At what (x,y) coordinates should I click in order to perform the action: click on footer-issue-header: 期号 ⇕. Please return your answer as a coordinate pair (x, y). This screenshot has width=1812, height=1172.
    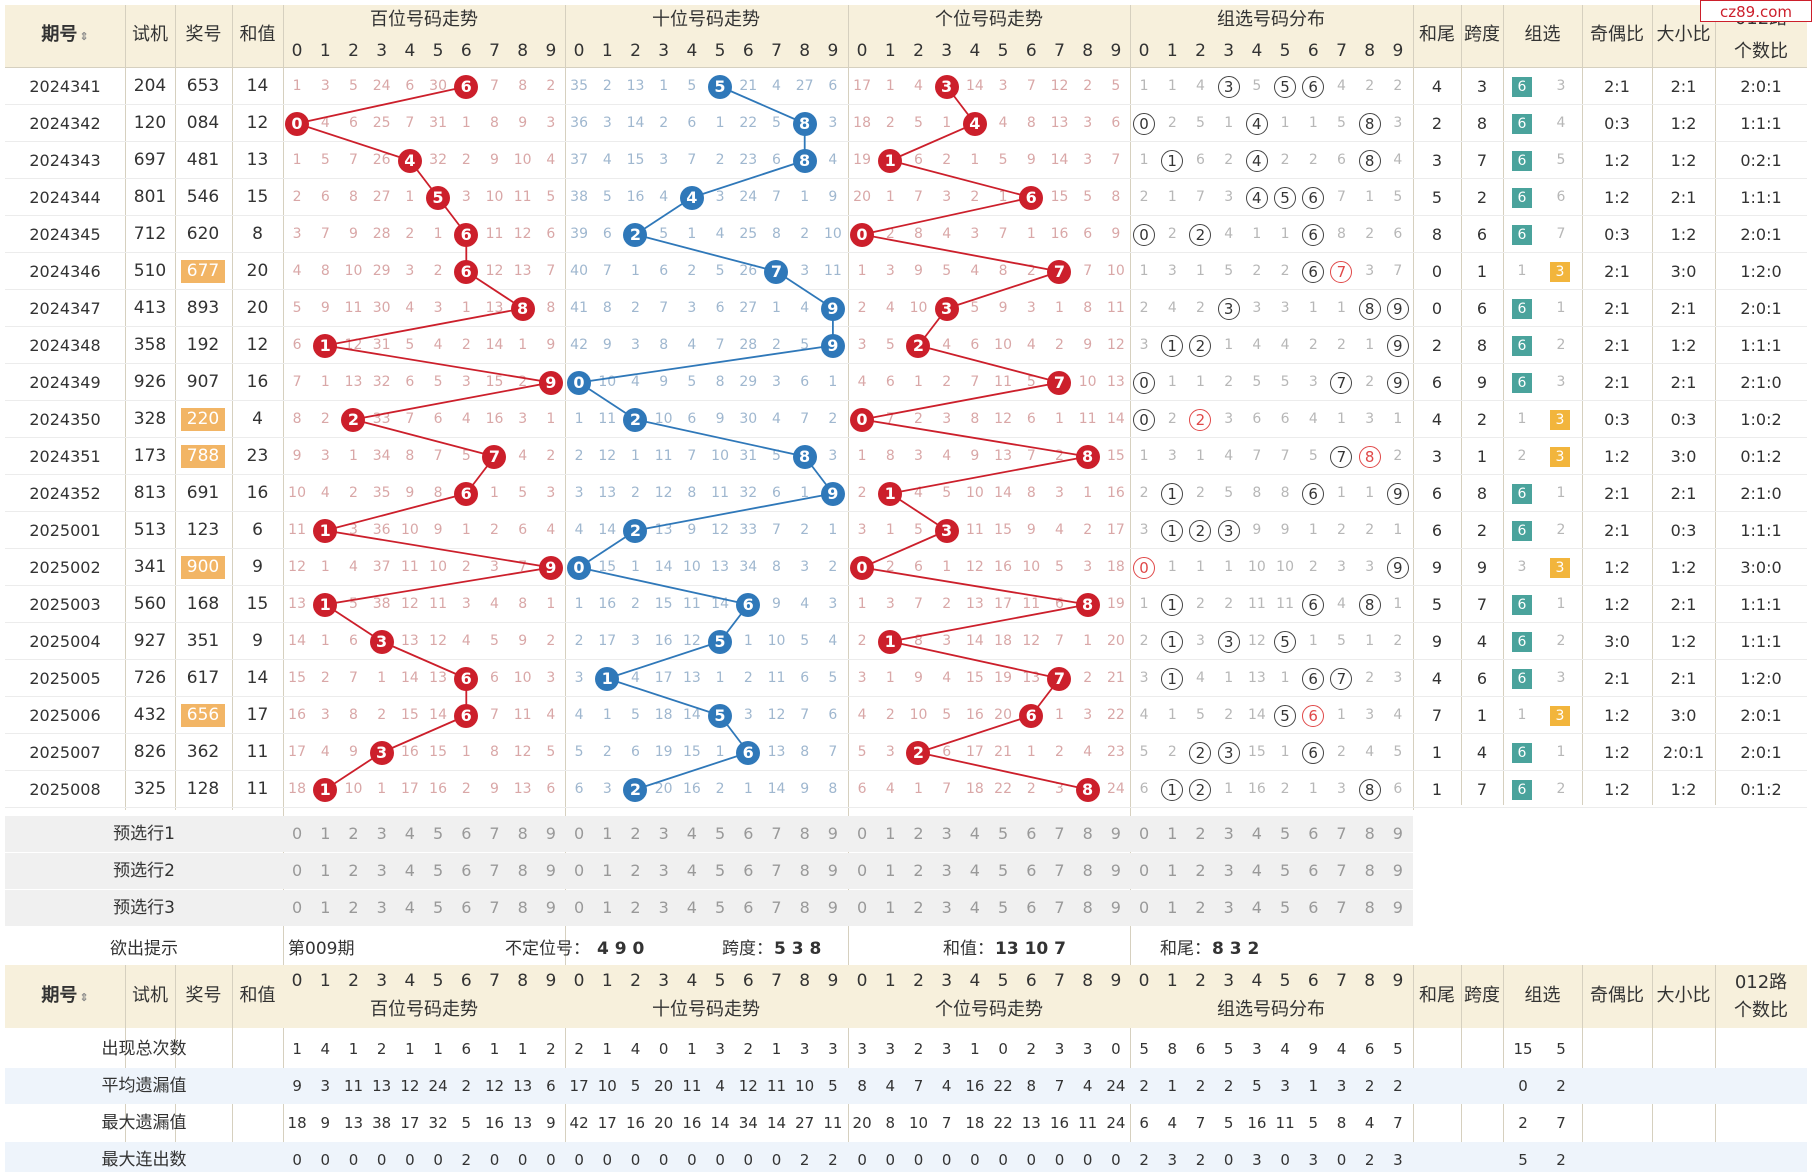
    Looking at the image, I should click on (65, 996).